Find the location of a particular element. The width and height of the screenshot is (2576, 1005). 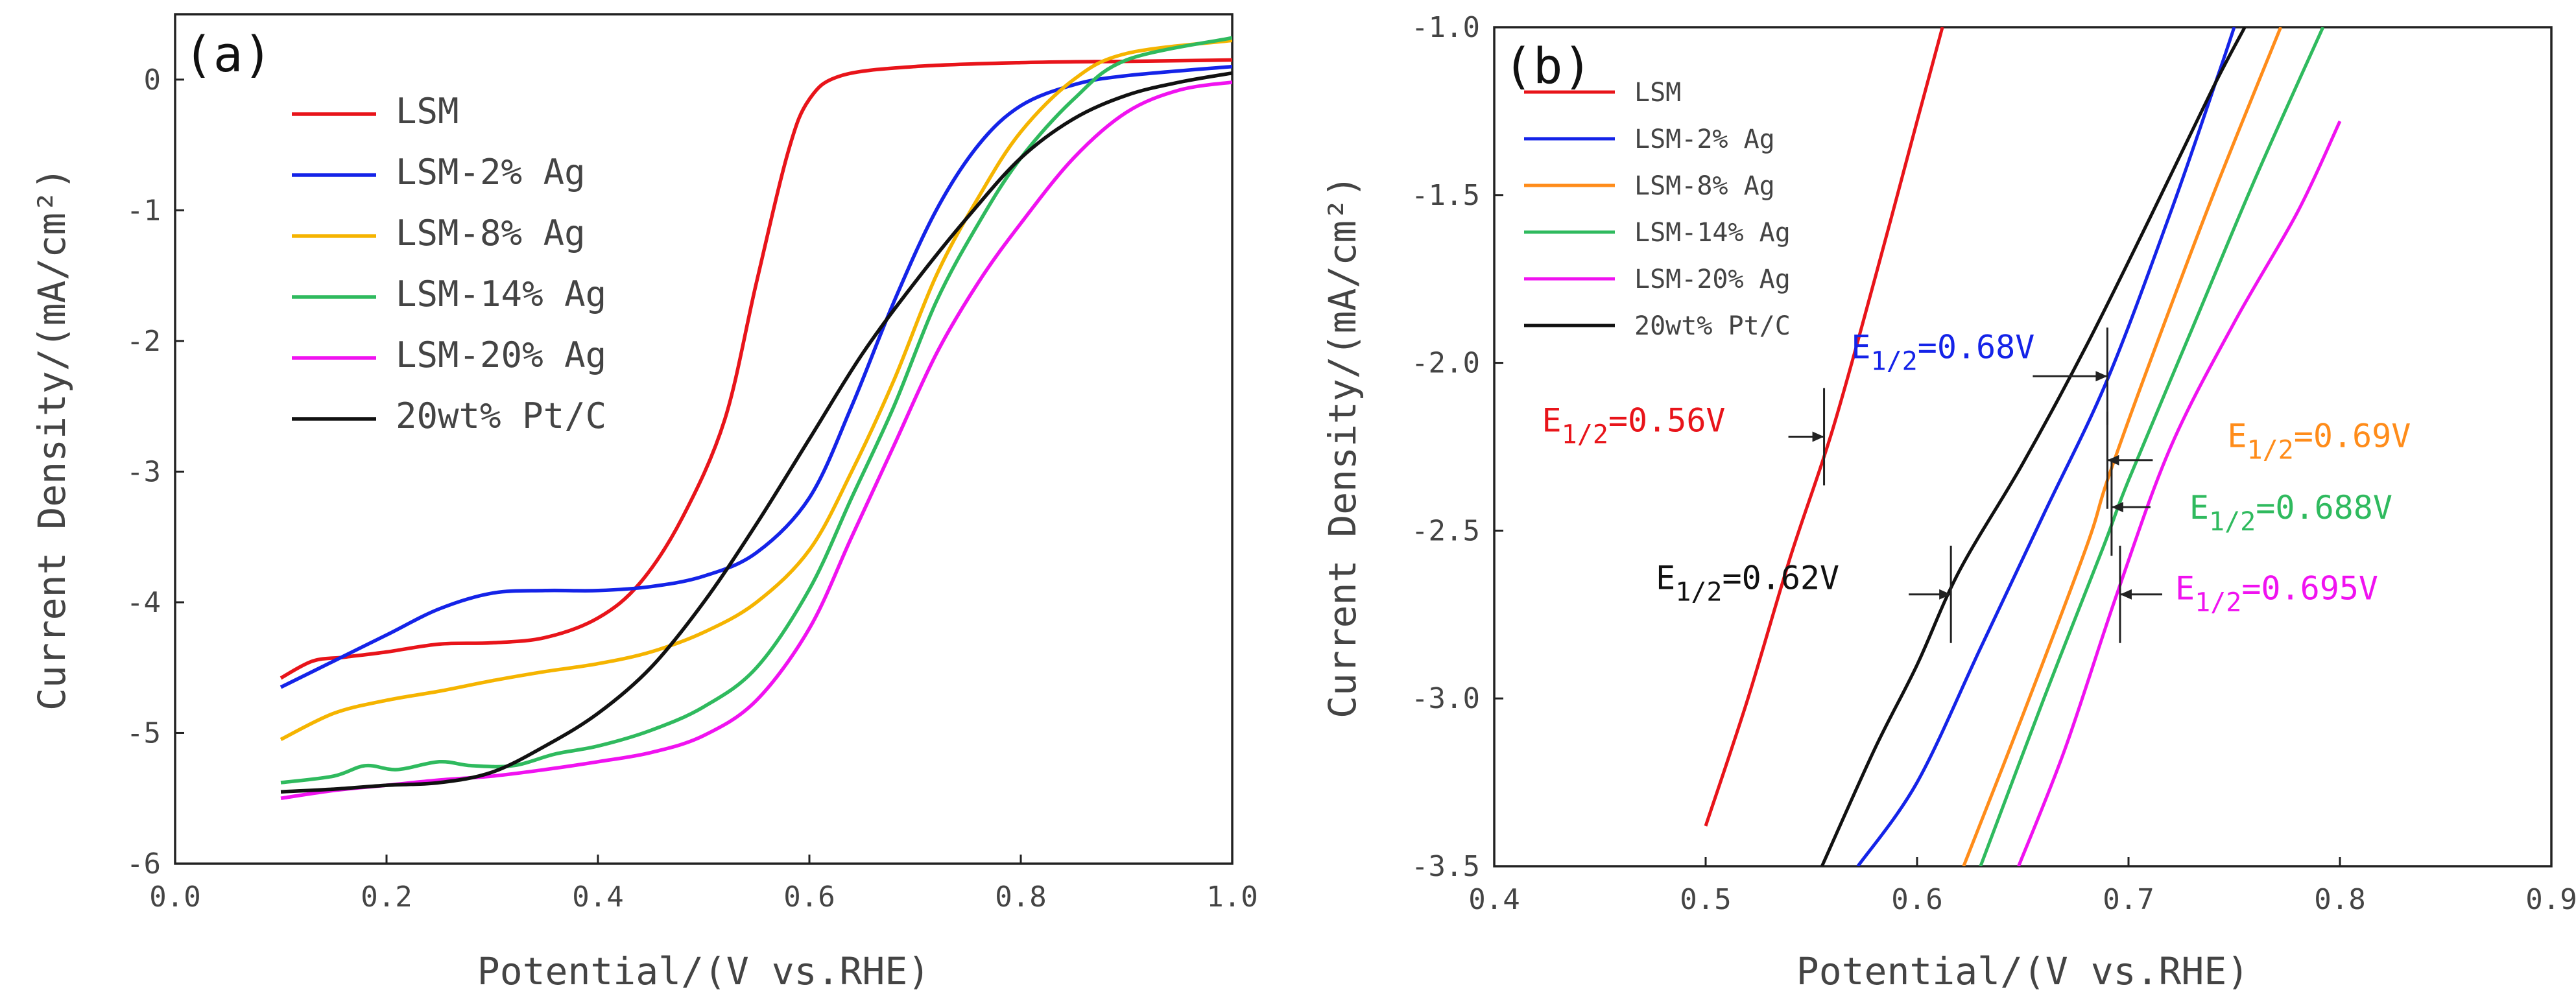

halfwave-value: =0.688V is located at coordinates (2324, 508).